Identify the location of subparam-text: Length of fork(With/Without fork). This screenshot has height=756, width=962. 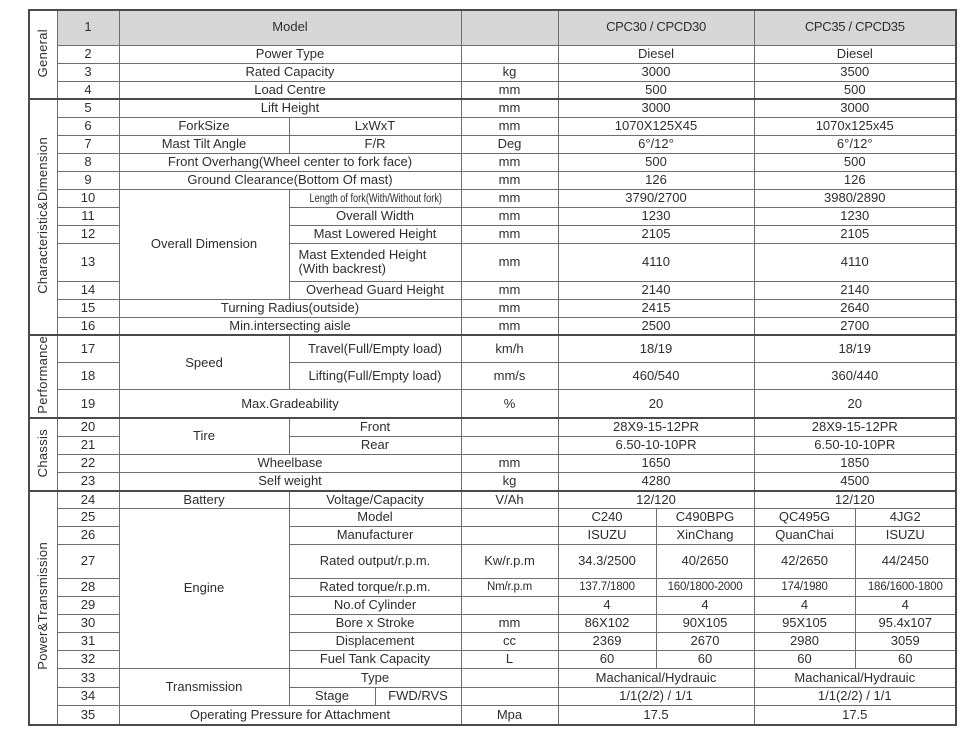
(375, 198).